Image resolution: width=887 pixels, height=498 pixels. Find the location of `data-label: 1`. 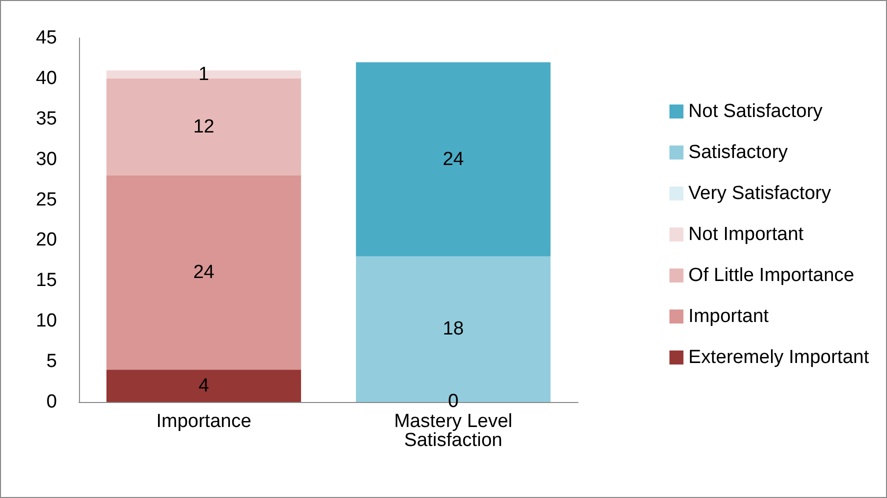

data-label: 1 is located at coordinates (204, 74).